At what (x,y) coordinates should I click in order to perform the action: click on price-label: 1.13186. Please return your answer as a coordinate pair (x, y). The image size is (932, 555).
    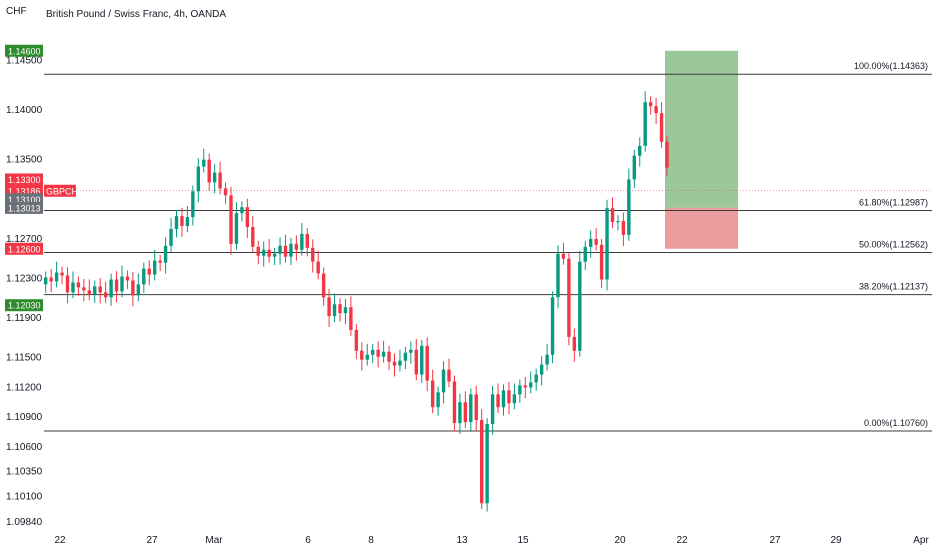
    Looking at the image, I should click on (24, 191).